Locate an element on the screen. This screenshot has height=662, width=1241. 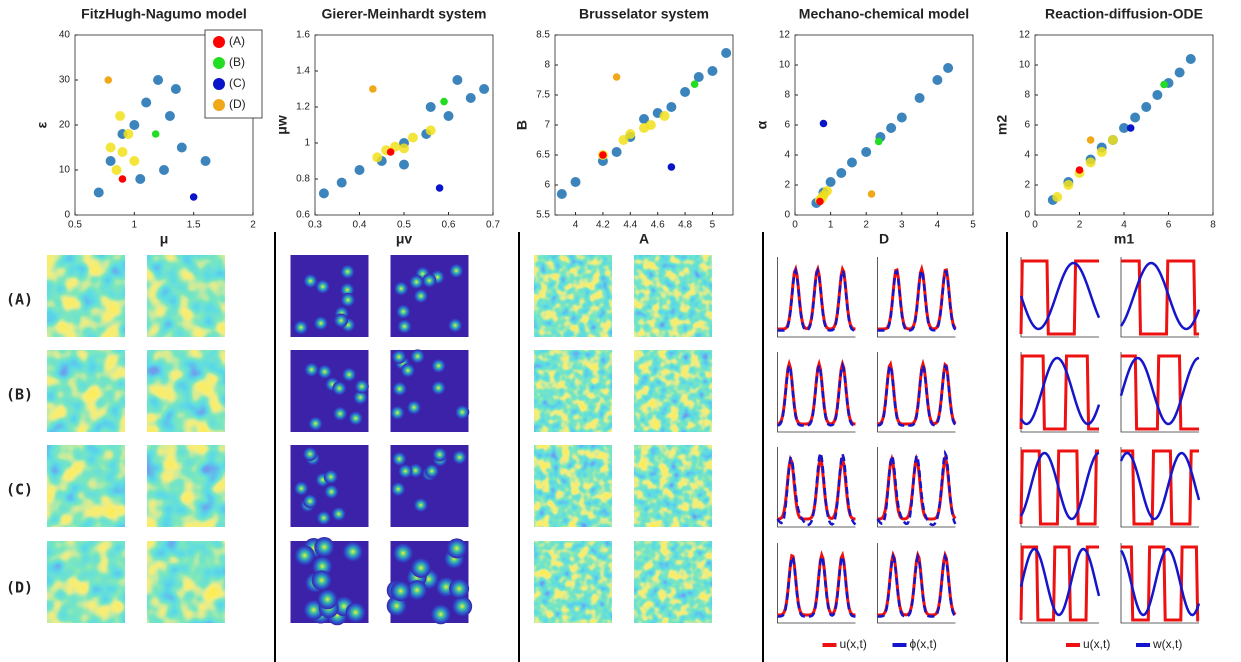
y-tick-label: 8 is located at coordinates (547, 65).